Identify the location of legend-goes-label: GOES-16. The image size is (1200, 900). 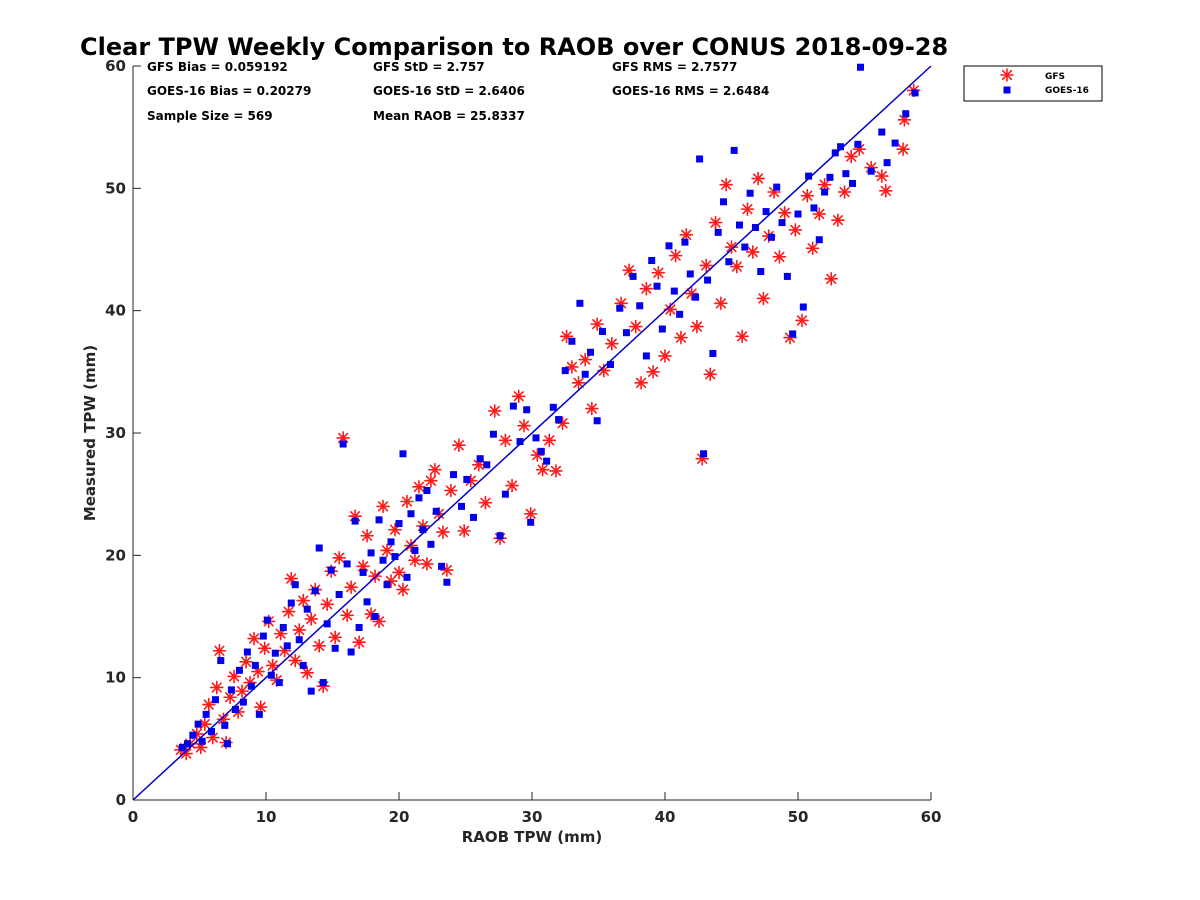
(1067, 91).